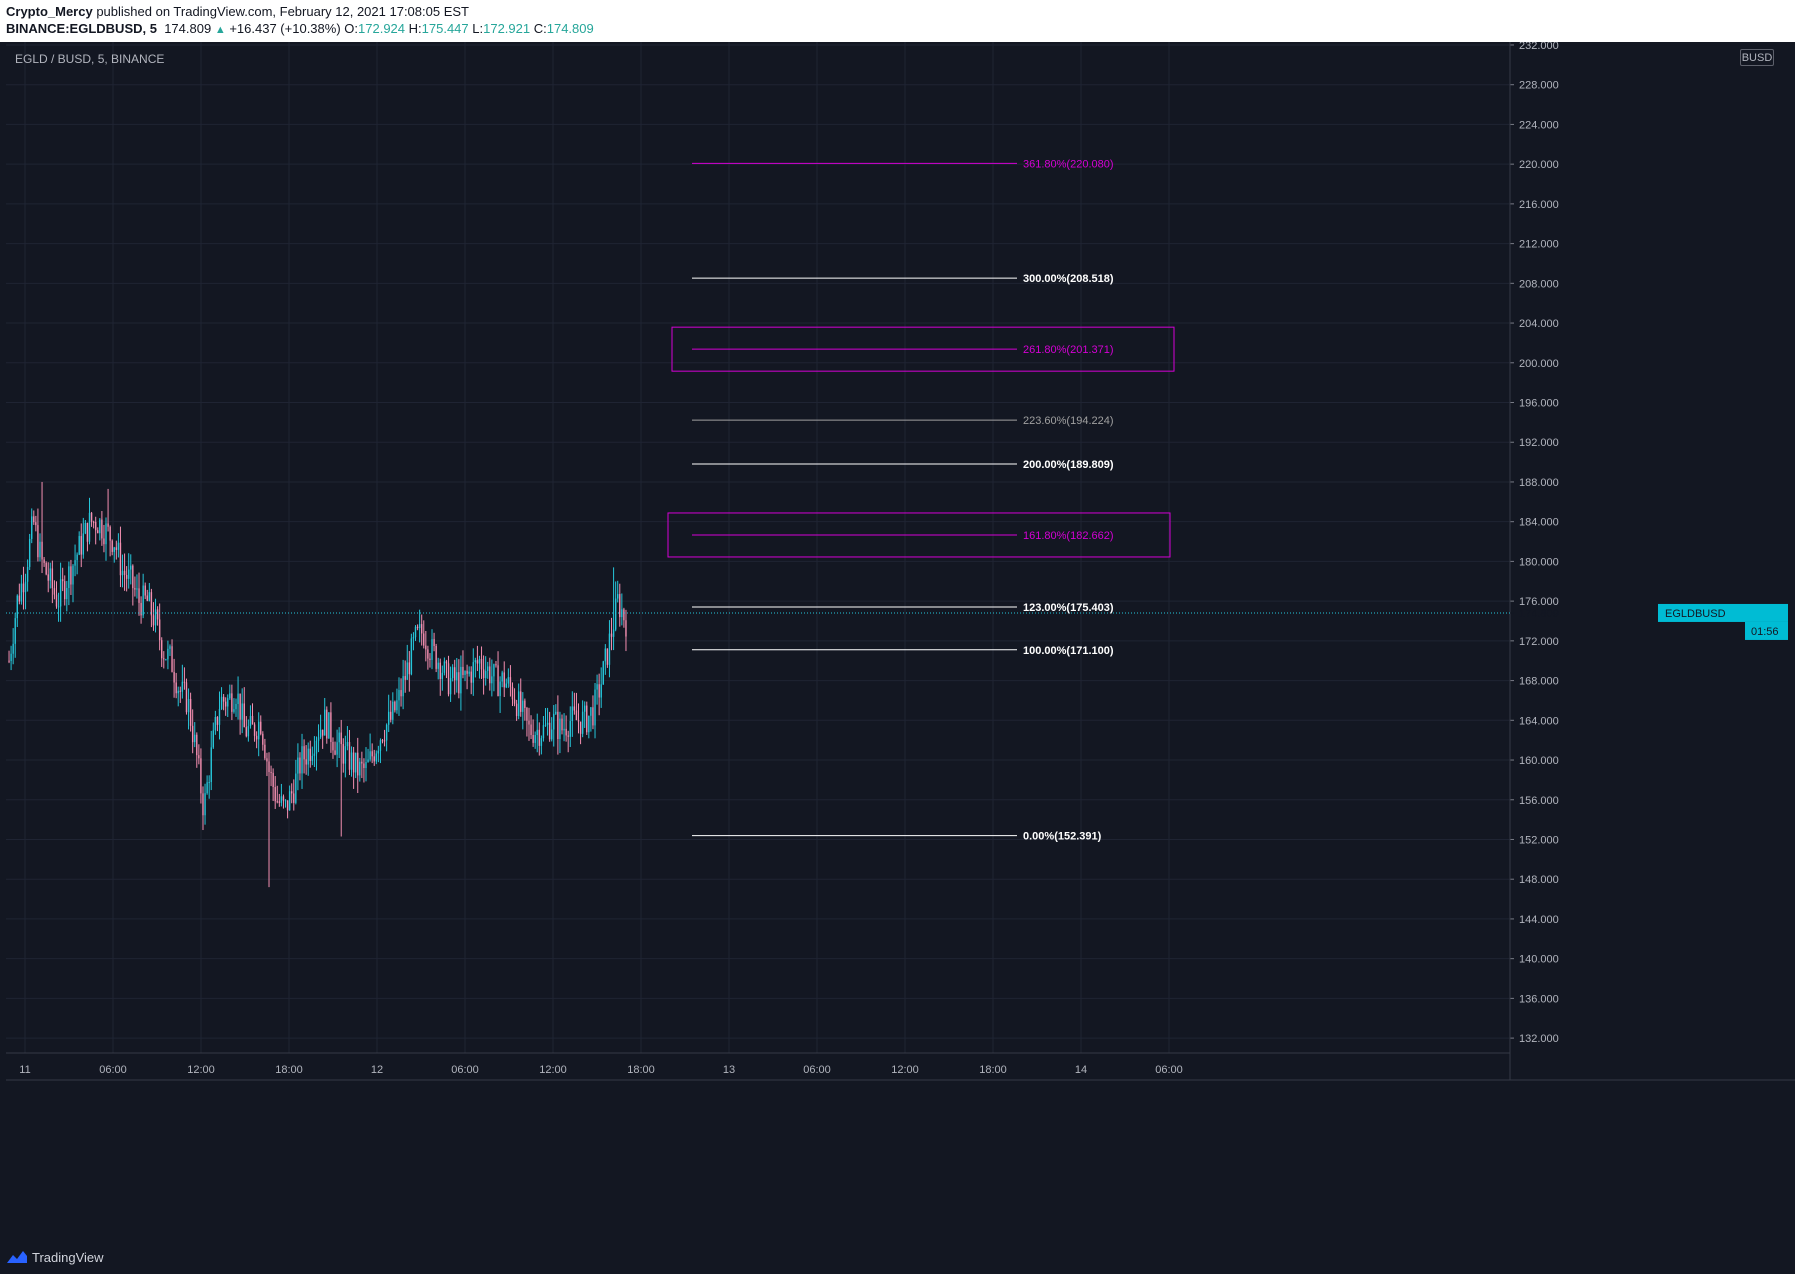 This screenshot has height=1274, width=1795. I want to click on y-tick-label: 180.000, so click(1539, 562).